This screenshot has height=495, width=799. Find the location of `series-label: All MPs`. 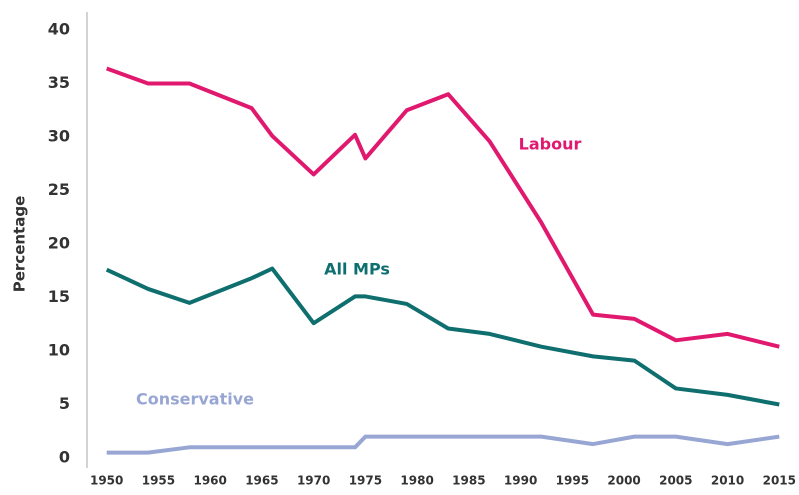

series-label: All MPs is located at coordinates (357, 269).